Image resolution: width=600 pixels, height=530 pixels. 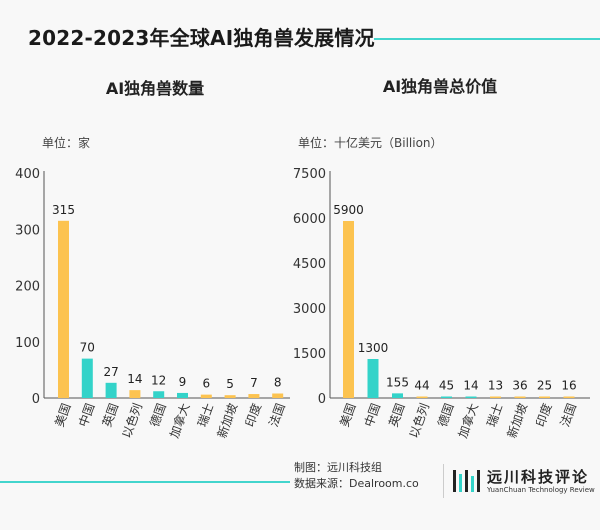 What do you see at coordinates (201, 38) in the screenshot?
I see `page-title: 2022-2023年全球AI独角兽发展情况` at bounding box center [201, 38].